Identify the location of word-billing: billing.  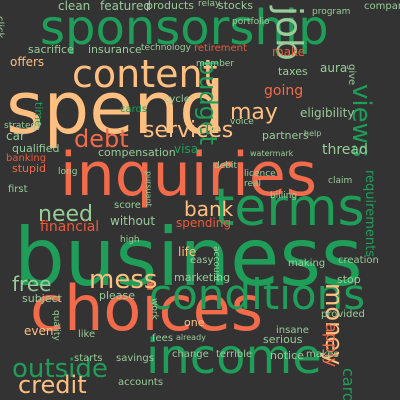
(284, 196).